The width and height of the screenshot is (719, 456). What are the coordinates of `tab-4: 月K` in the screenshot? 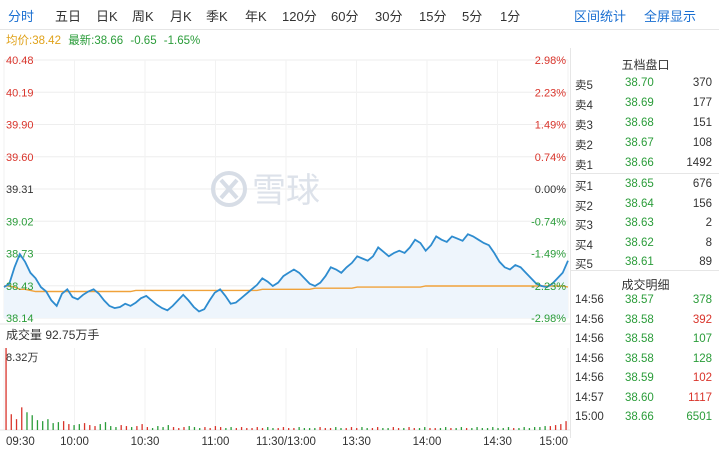 It's located at (181, 16).